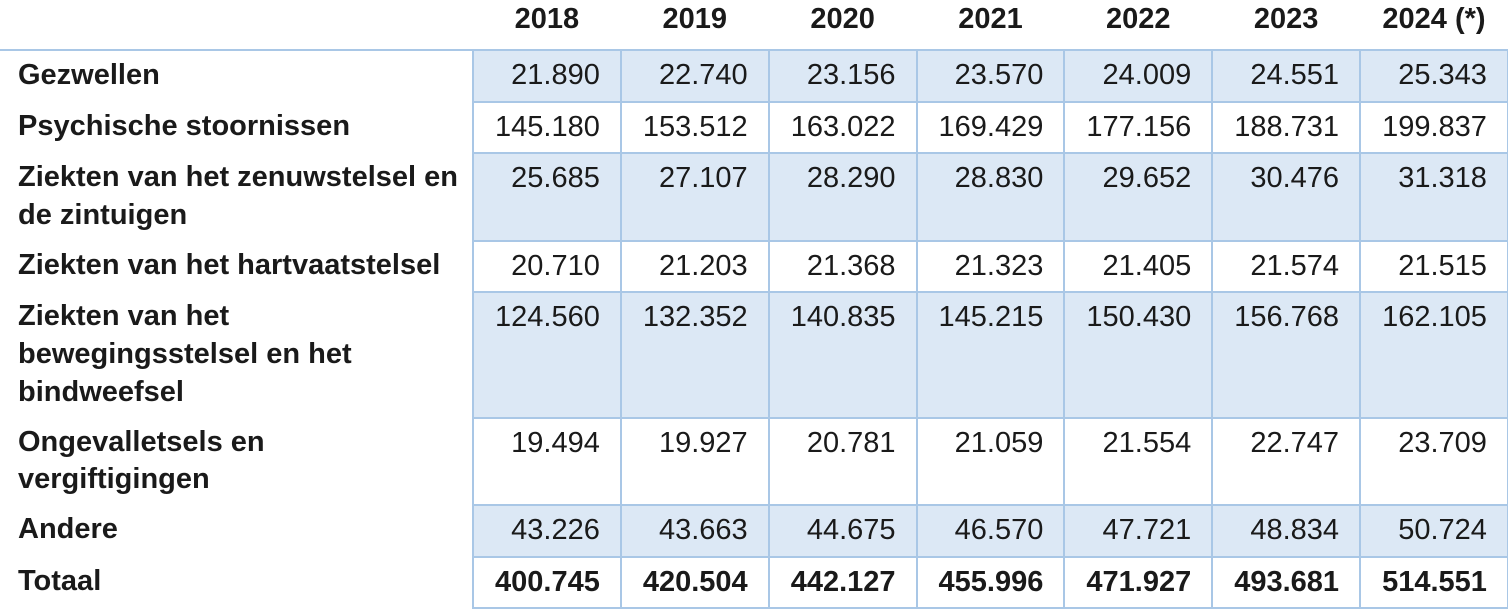  Describe the element at coordinates (694, 530) in the screenshot. I see `data-cell: 43.663` at that location.